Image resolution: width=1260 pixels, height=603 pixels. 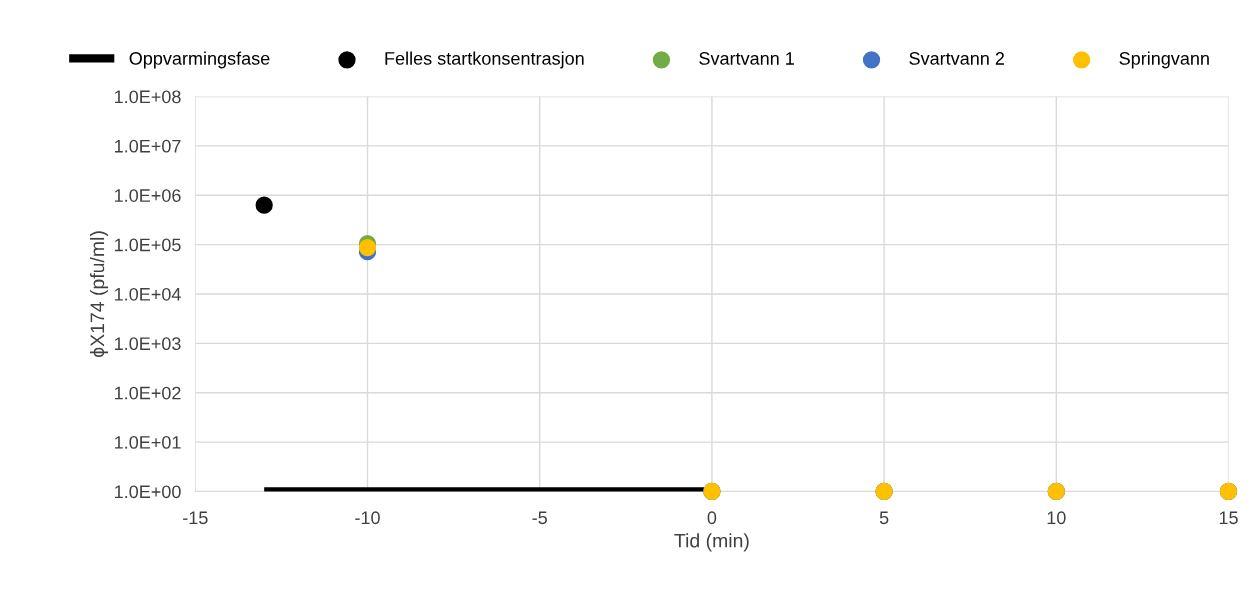 What do you see at coordinates (884, 518) in the screenshot?
I see `x-tick-label: 5` at bounding box center [884, 518].